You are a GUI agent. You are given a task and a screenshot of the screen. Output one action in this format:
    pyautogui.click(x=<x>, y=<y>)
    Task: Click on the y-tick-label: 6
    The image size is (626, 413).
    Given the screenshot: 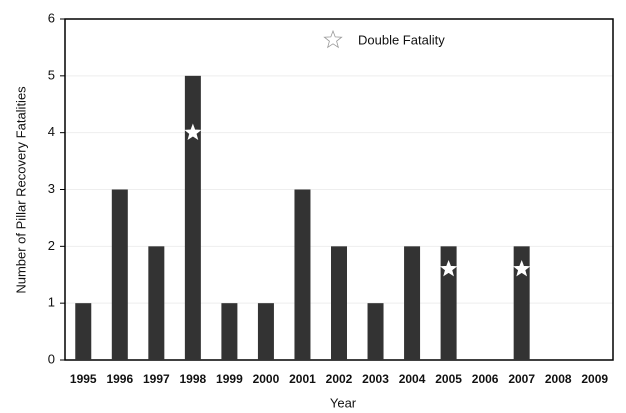 What is the action you would take?
    pyautogui.click(x=51, y=17)
    